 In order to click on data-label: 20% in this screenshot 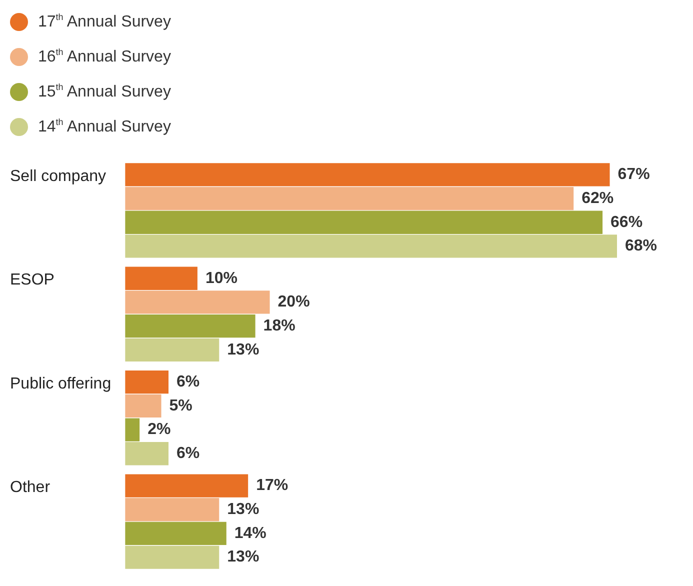, I will do `click(294, 302)`.